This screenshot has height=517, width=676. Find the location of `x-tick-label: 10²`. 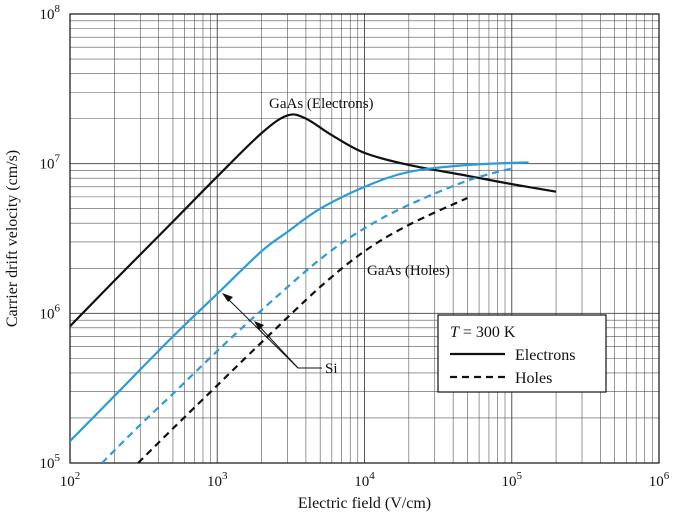

x-tick-label: 10² is located at coordinates (70, 480).